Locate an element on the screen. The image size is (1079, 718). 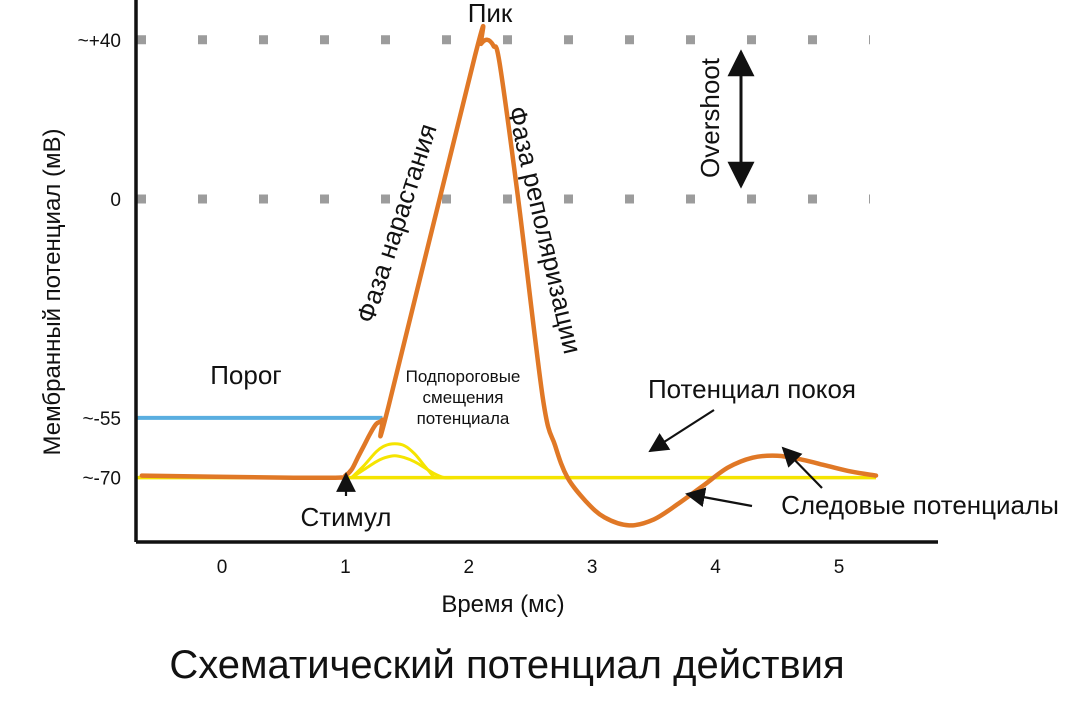
rising-phase-label: Фаза нарастания is located at coordinates (396, 223).